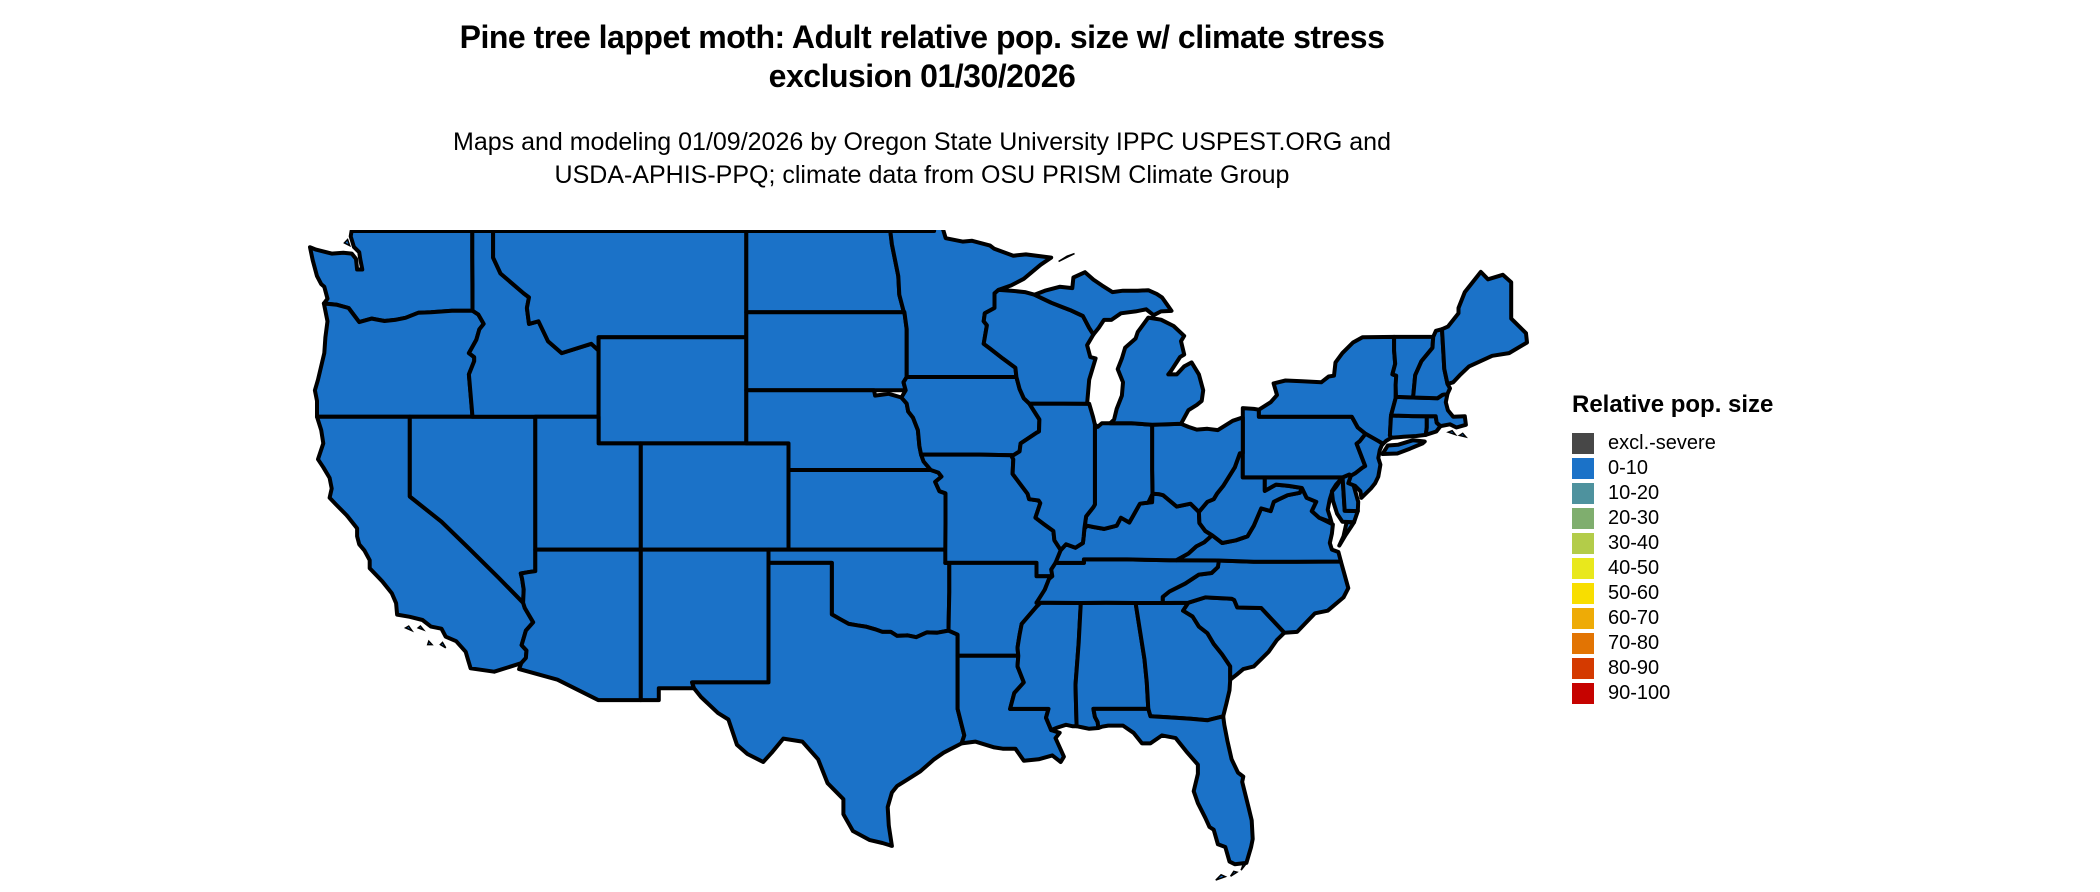 The width and height of the screenshot is (2100, 892). What do you see at coordinates (580, 625) in the screenshot?
I see `state-az` at bounding box center [580, 625].